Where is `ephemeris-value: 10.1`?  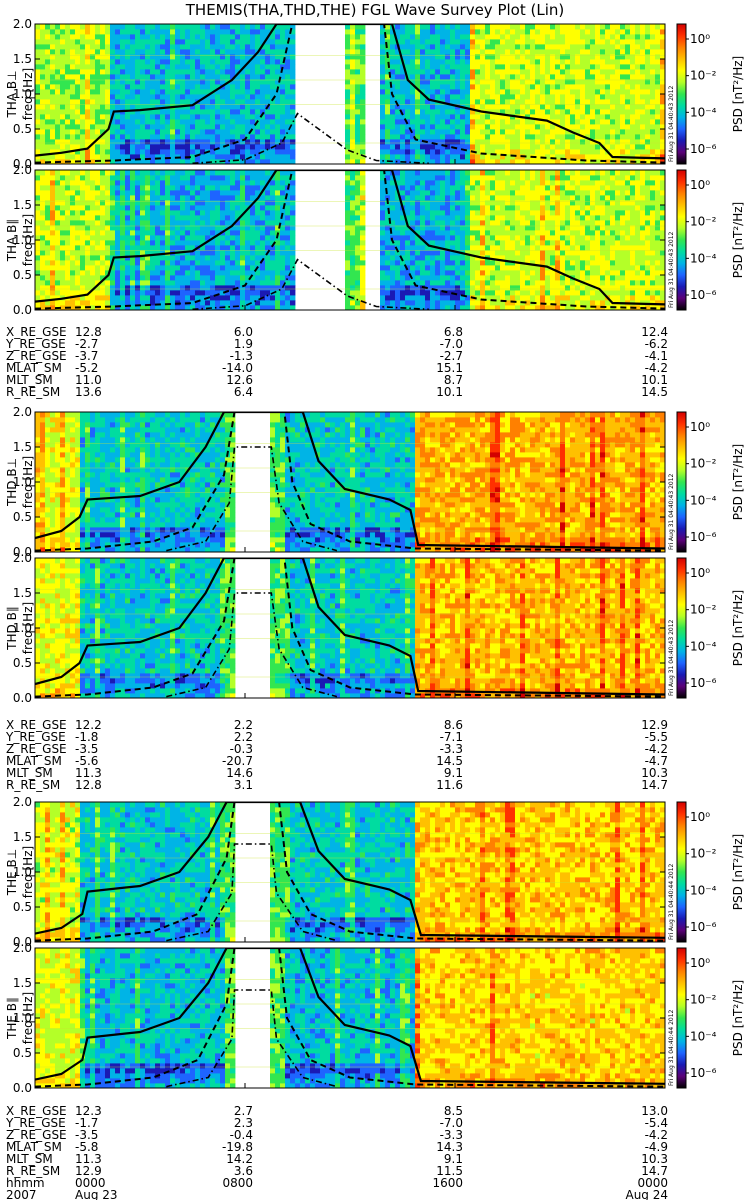 ephemeris-value: 10.1 is located at coordinates (449, 392).